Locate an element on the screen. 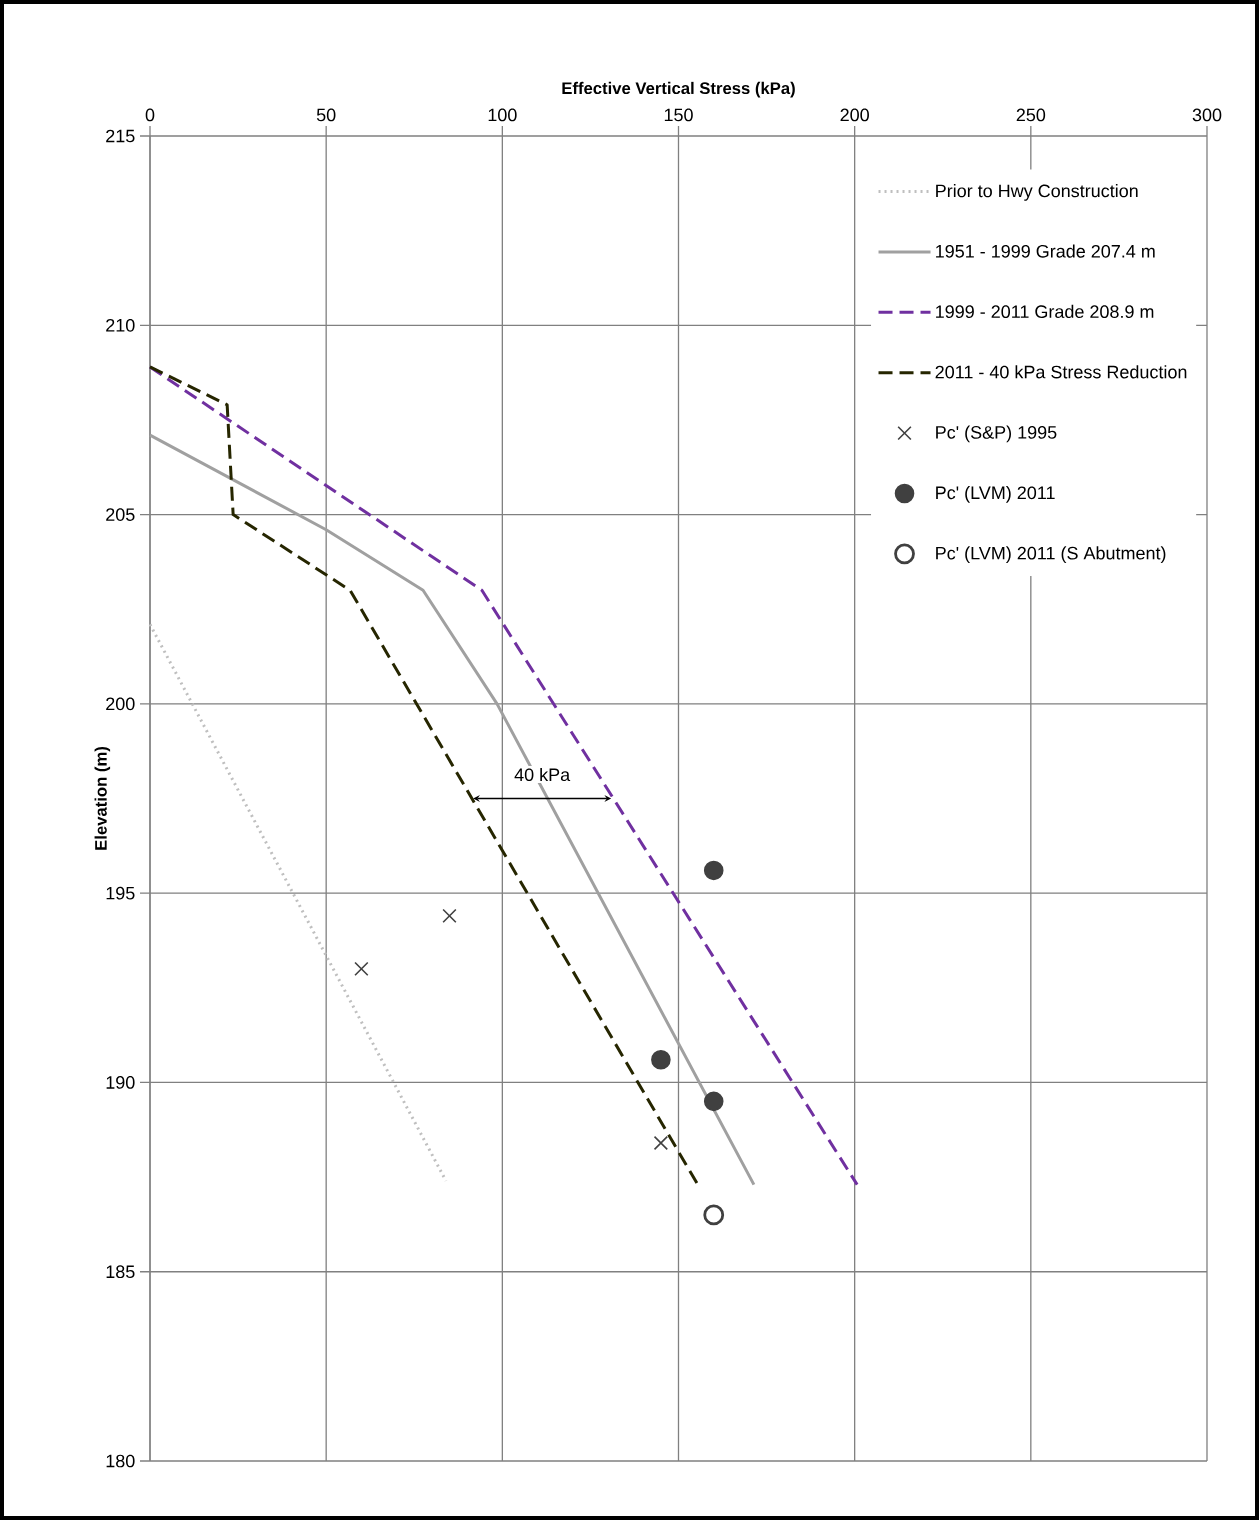  legend-label: Pc' (S&P) 1995 is located at coordinates (996, 434).